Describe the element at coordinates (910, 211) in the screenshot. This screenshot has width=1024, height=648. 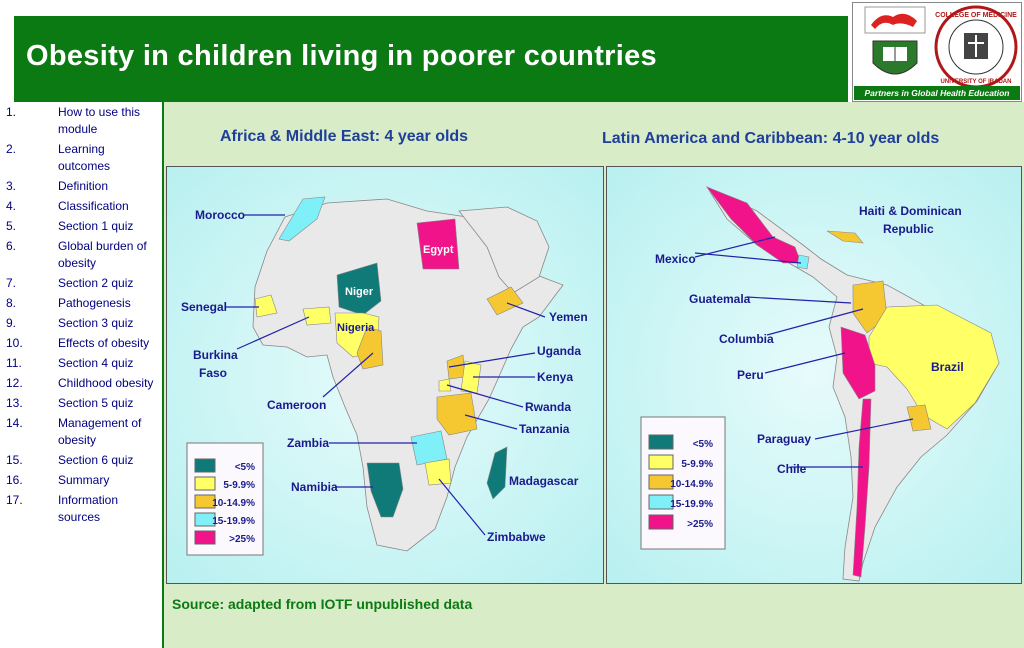
I see `label-haiti-line1: Haiti & Dominican` at that location.